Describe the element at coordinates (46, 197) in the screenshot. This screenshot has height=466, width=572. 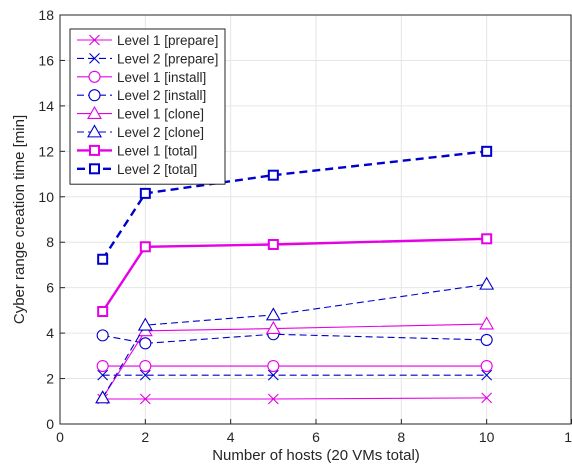
I see `y-tick-label: 10` at that location.